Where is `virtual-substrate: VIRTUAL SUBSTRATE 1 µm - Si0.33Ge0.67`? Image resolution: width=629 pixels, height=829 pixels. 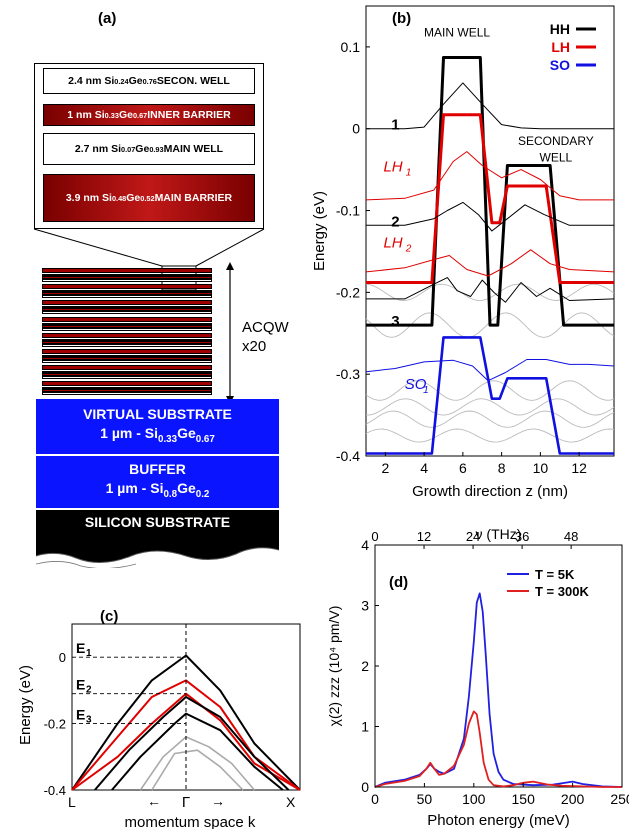 virtual-substrate: VIRTUAL SUBSTRATE 1 µm - Si0.33Ge0.67 is located at coordinates (157, 426).